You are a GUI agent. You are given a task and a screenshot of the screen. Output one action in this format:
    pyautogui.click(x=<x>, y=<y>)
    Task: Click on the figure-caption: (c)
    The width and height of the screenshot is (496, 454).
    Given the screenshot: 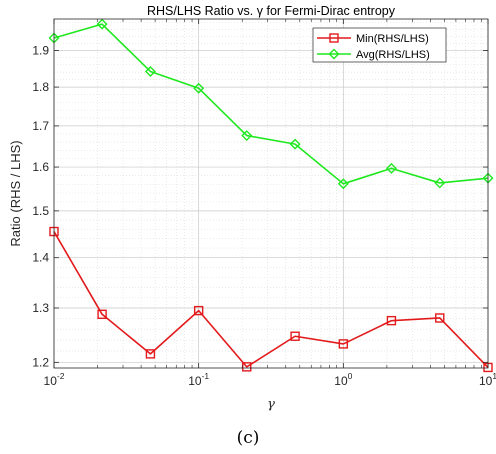 What is the action you would take?
    pyautogui.click(x=248, y=438)
    